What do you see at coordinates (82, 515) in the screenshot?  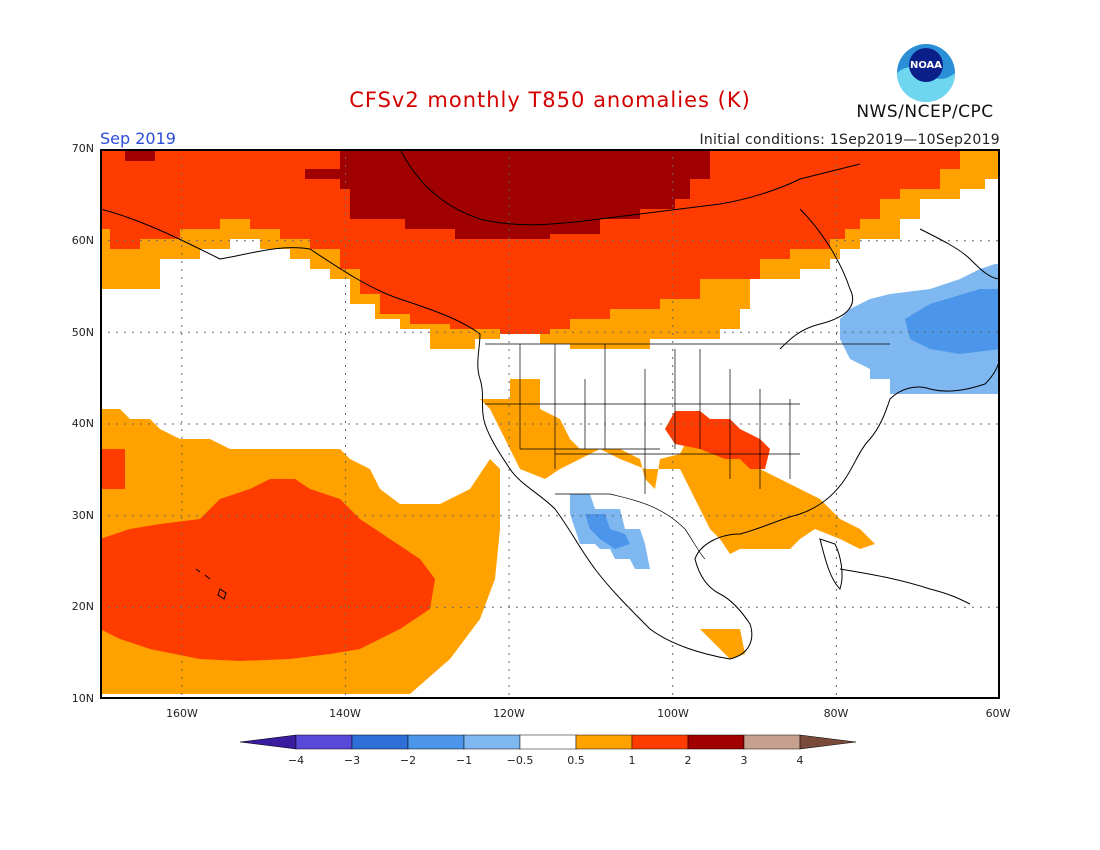 I see `lat-label-30n: 30N` at bounding box center [82, 515].